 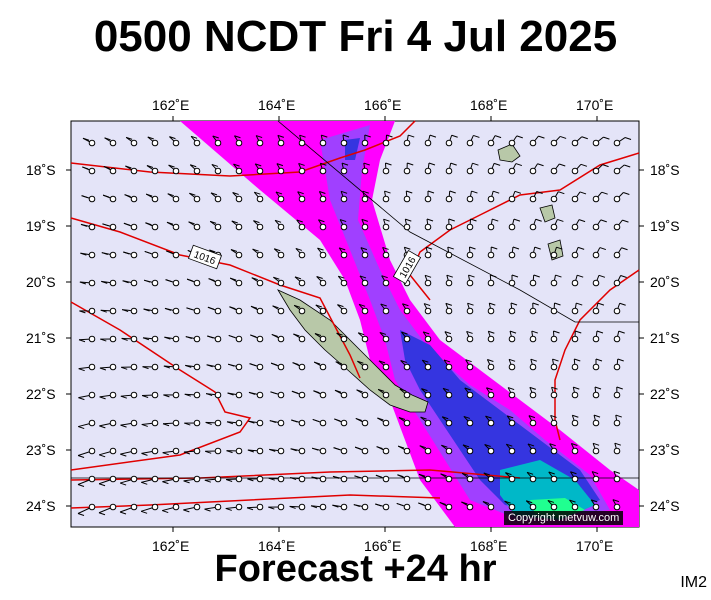 I want to click on lat-tick-label: 23˚S, so click(x=41, y=450).